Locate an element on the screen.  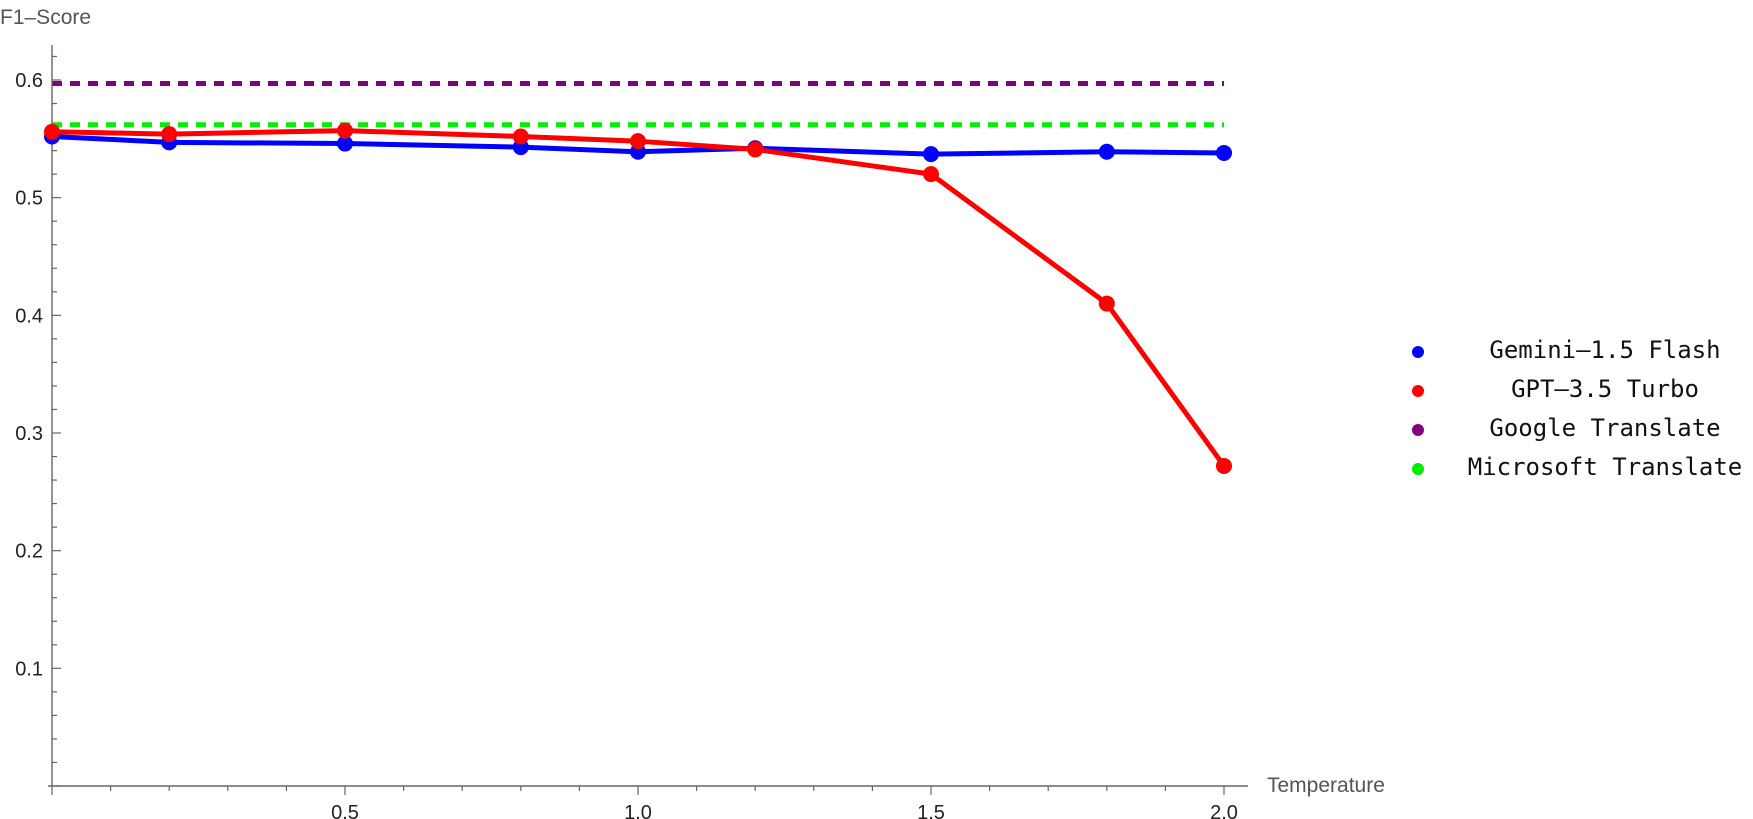
x-tick-label: 0.5 is located at coordinates (345, 810).